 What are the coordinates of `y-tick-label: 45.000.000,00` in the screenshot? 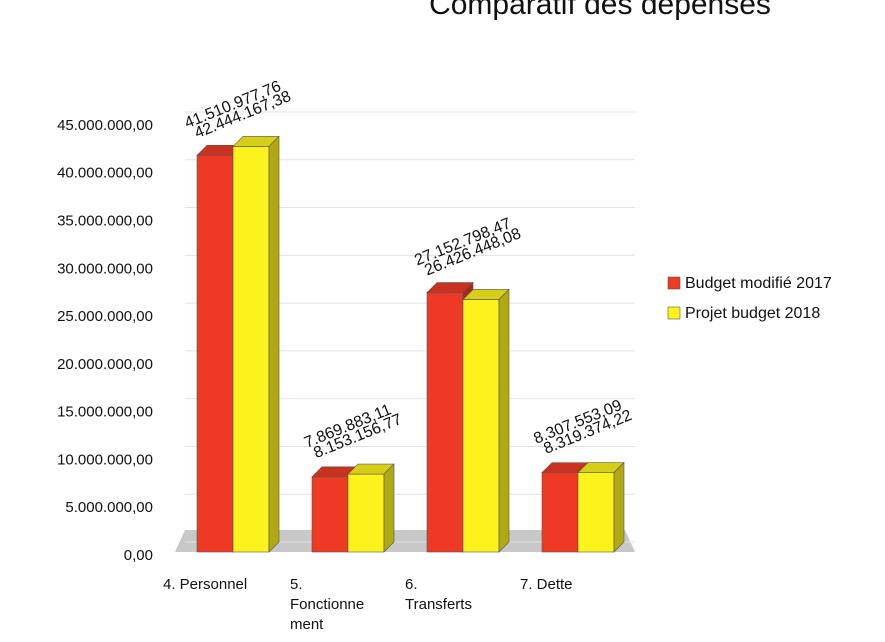 It's located at (105, 125).